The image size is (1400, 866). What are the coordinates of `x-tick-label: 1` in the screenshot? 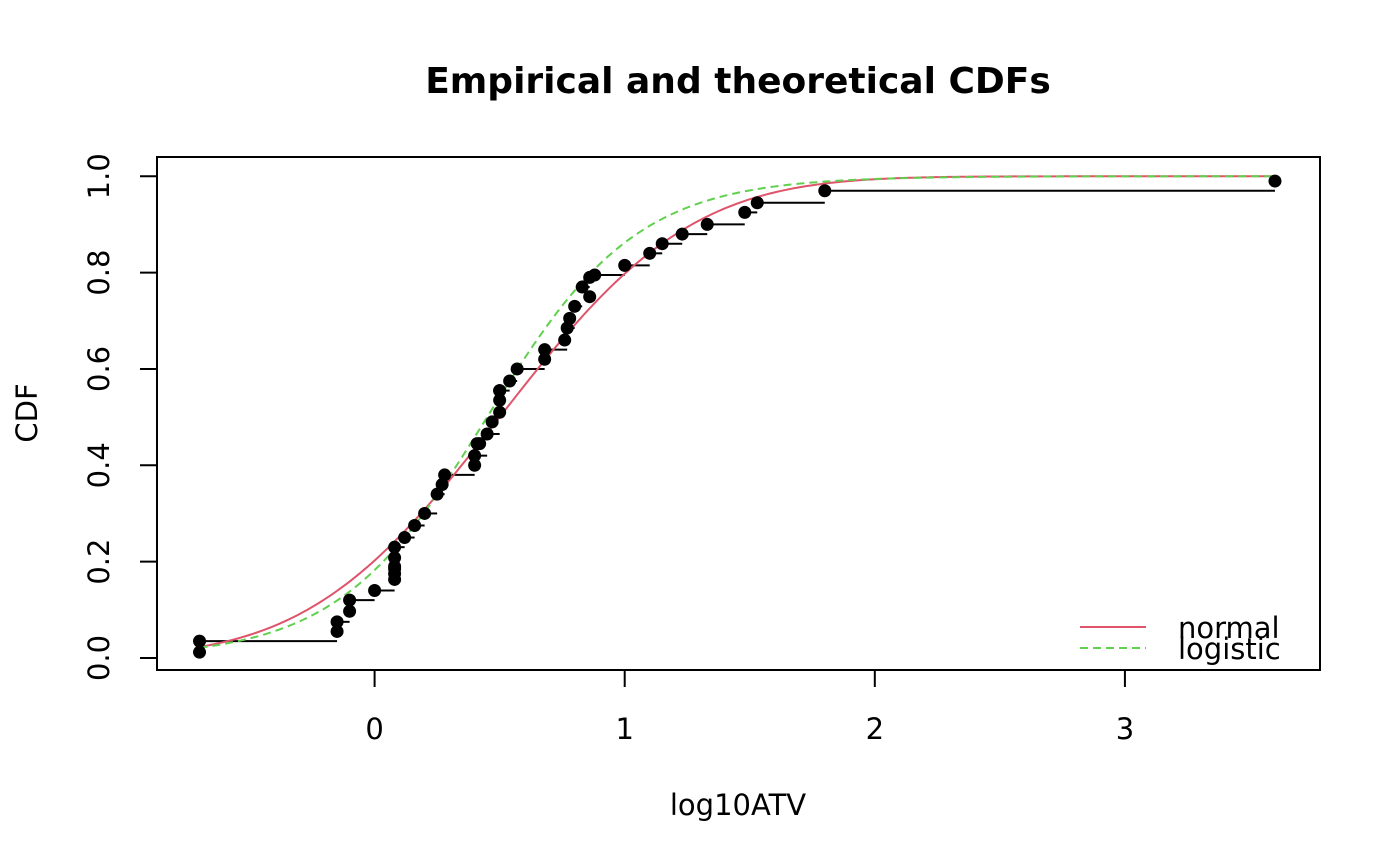 It's located at (624, 729).